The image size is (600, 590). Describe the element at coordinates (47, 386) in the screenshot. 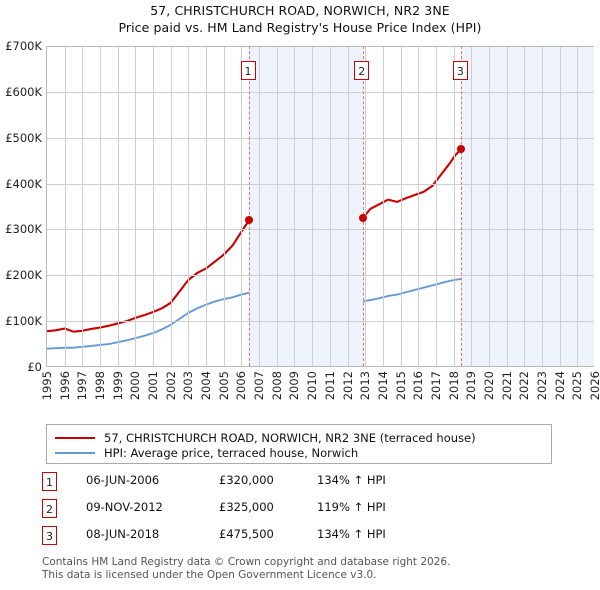

I see `x-tick-1995: 1995` at that location.